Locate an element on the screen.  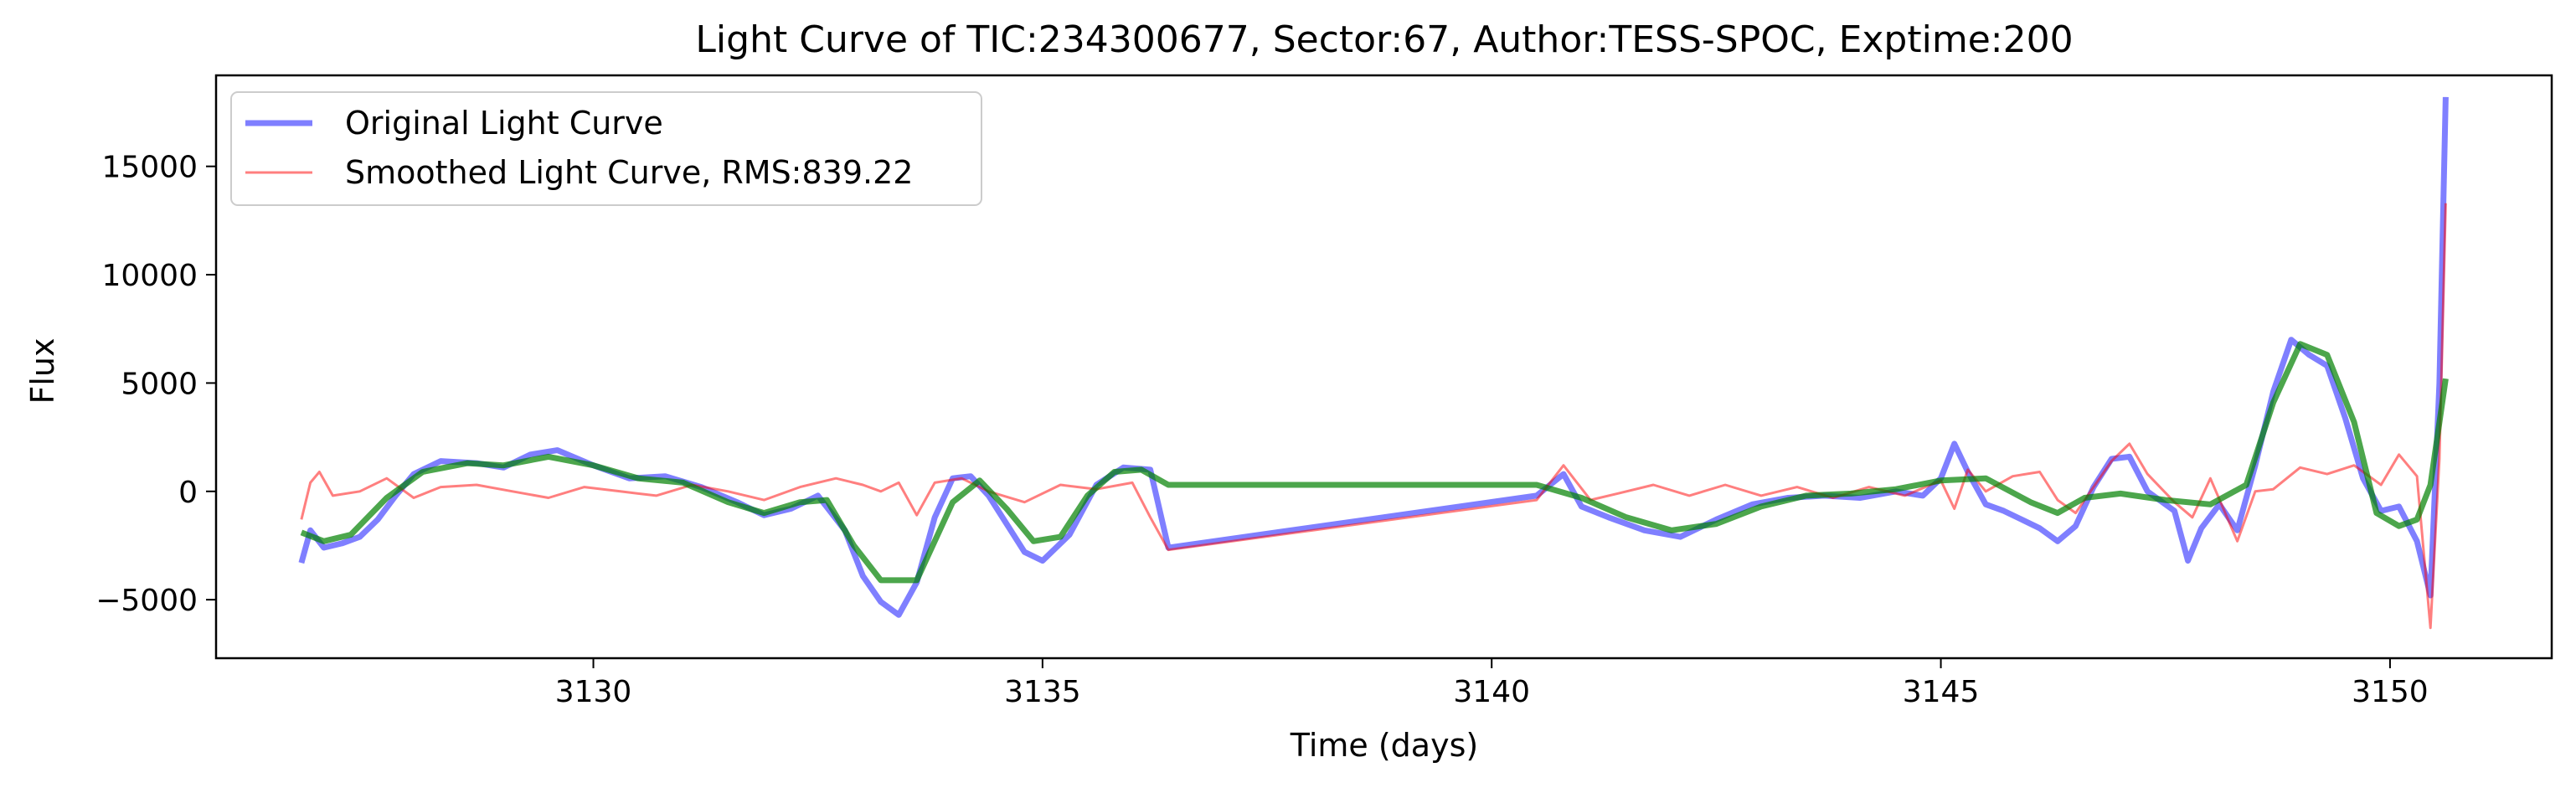
x-tick-label: 3130 is located at coordinates (593, 692).